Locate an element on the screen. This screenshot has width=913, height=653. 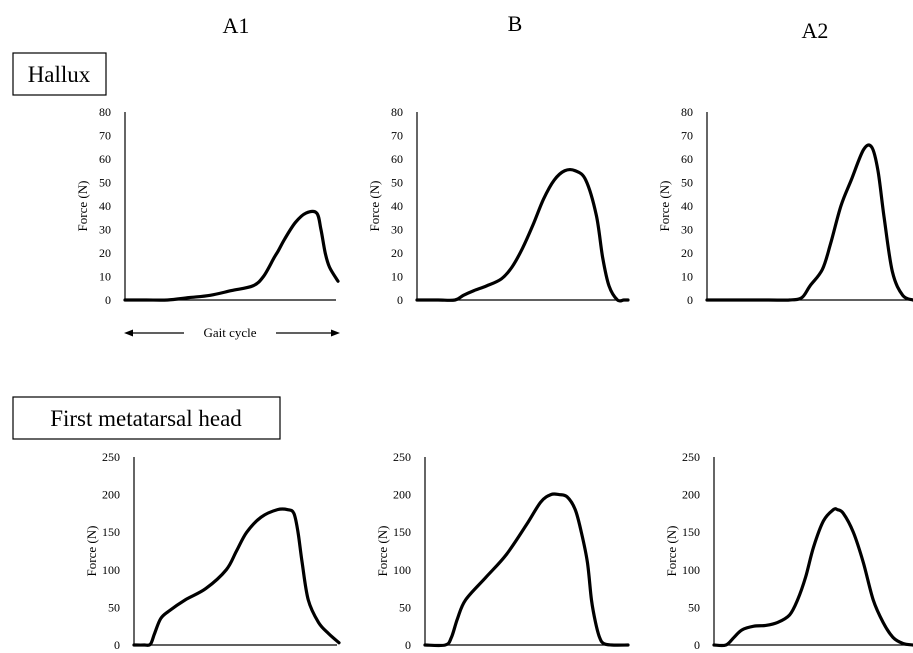
row-label-box-first-metatarsal-head is located at coordinates (146, 418).